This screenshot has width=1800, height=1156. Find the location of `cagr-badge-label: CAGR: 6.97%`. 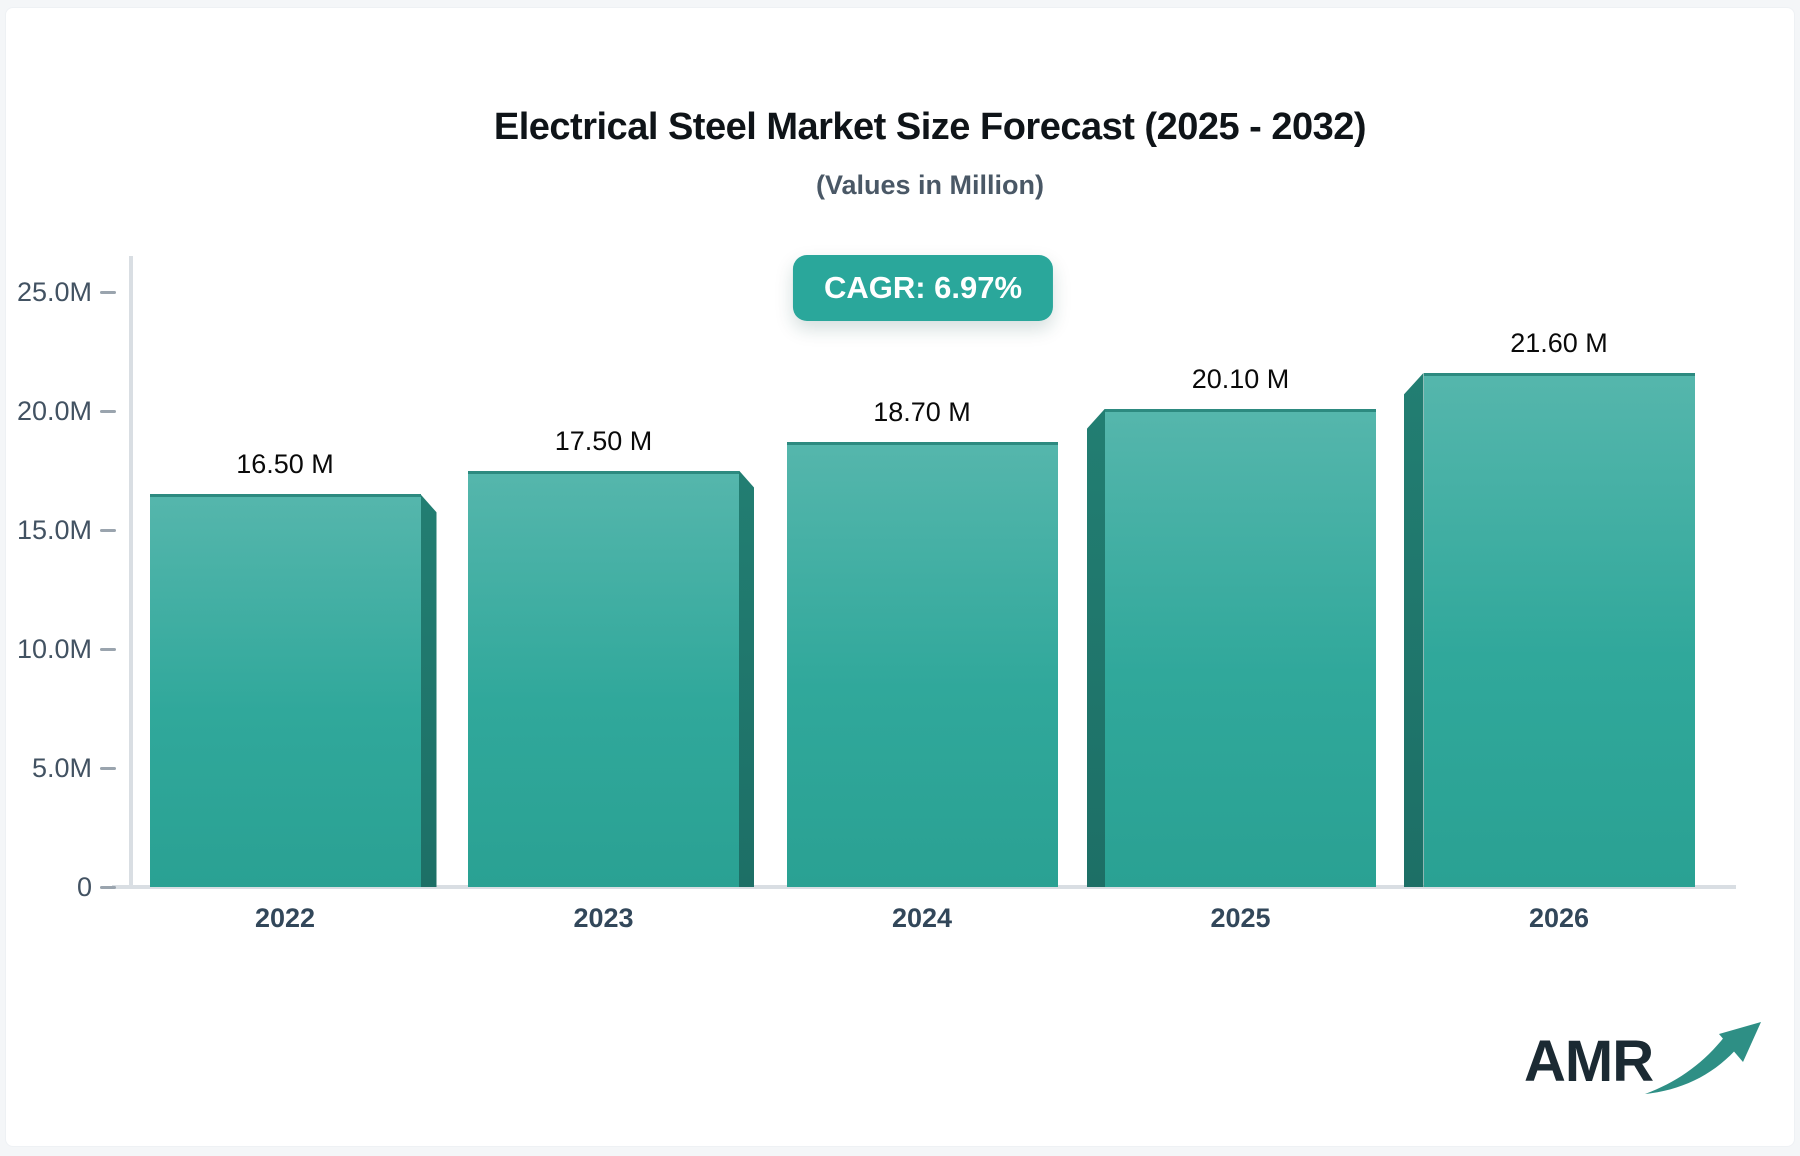

cagr-badge-label: CAGR: 6.97% is located at coordinates (923, 287).